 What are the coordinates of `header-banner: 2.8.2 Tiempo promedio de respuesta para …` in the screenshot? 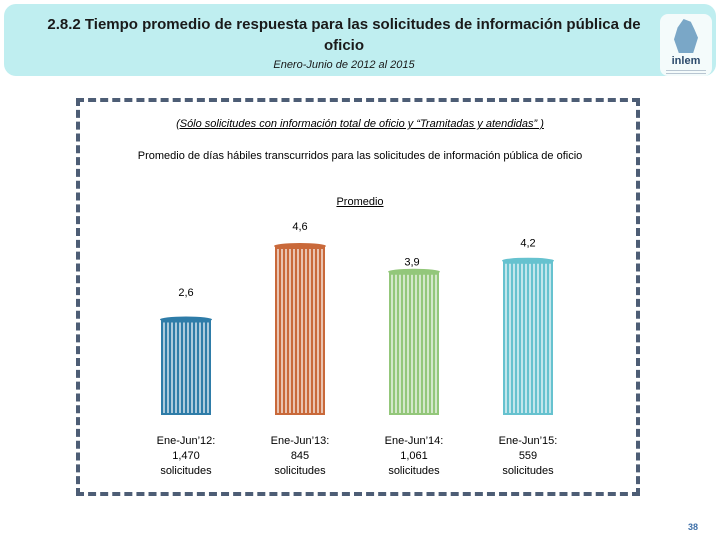 It's located at (360, 40).